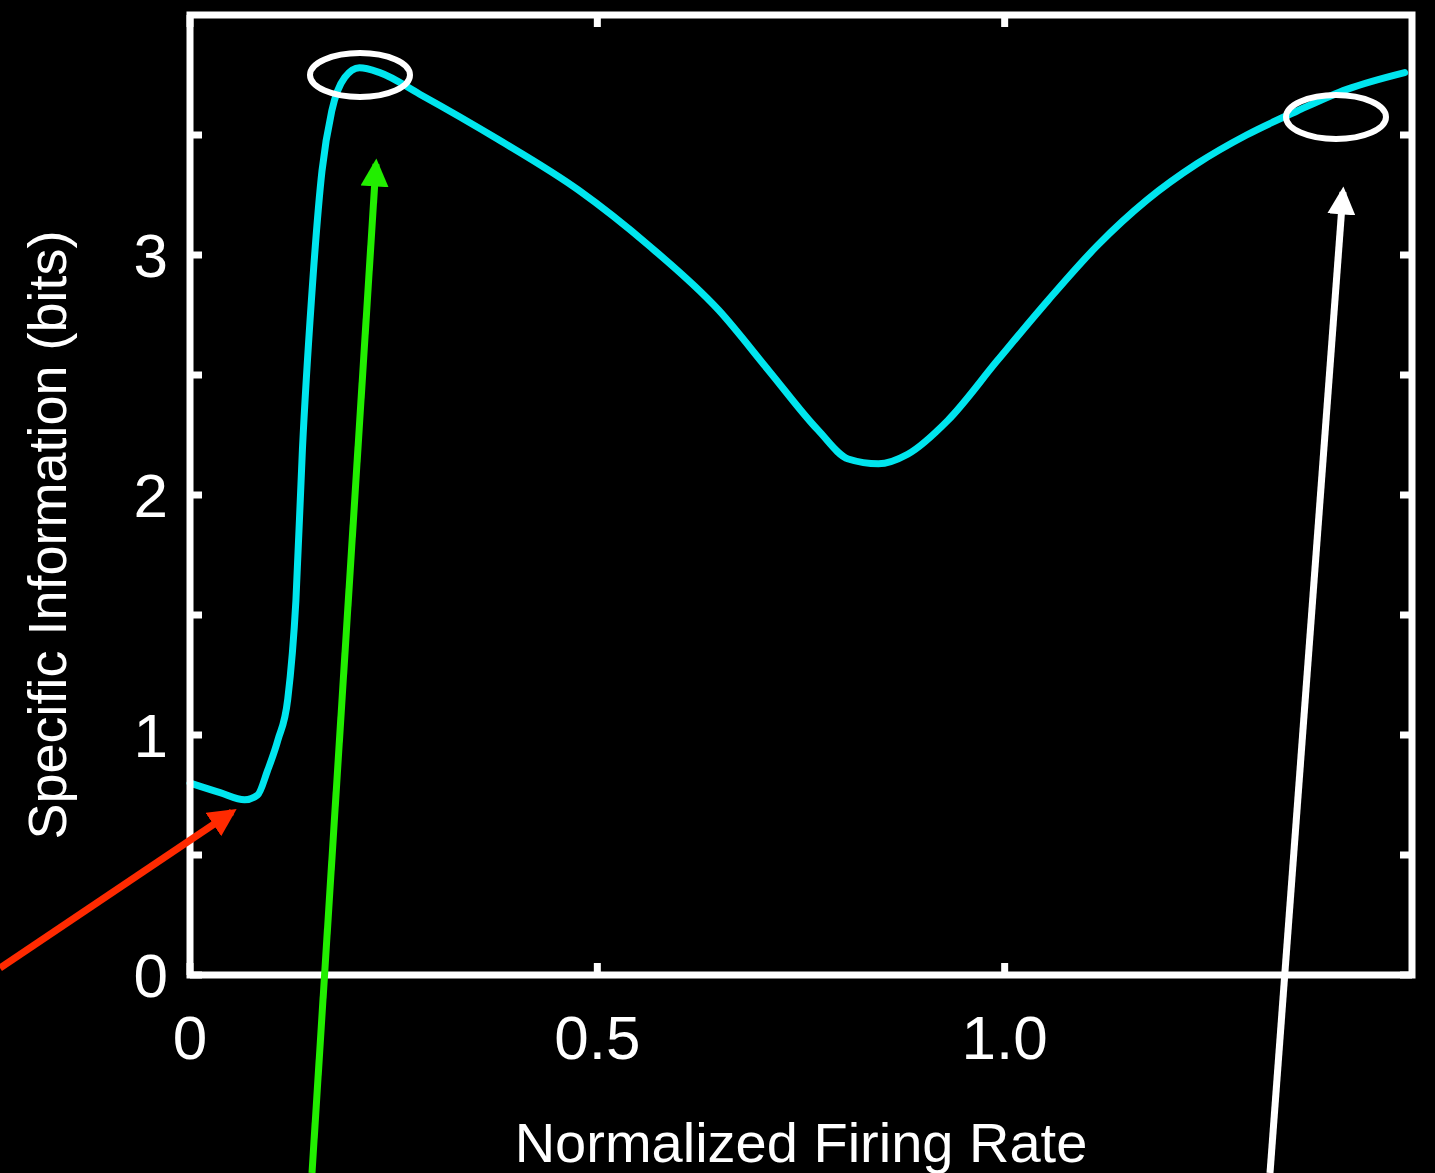  What do you see at coordinates (150, 975) in the screenshot?
I see `y-tick-label: 0` at bounding box center [150, 975].